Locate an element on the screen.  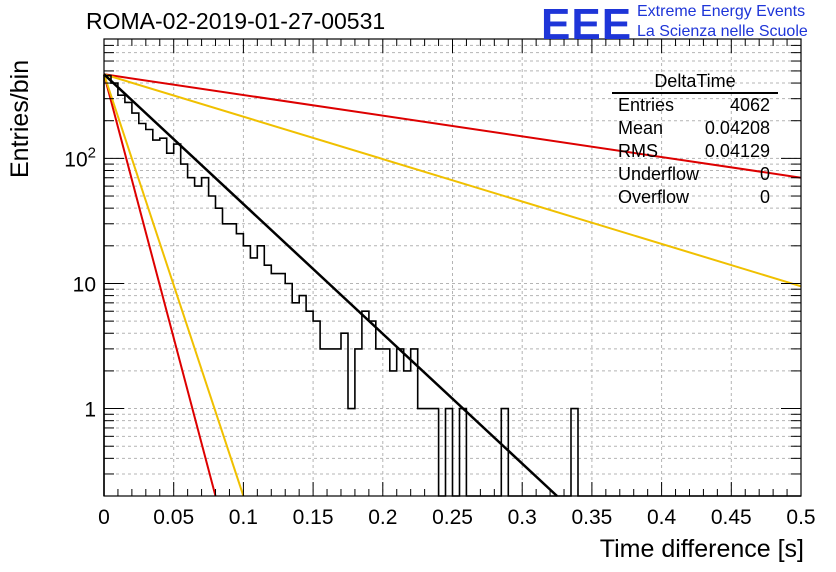
y-tick-label: 10 is located at coordinates (84, 284).